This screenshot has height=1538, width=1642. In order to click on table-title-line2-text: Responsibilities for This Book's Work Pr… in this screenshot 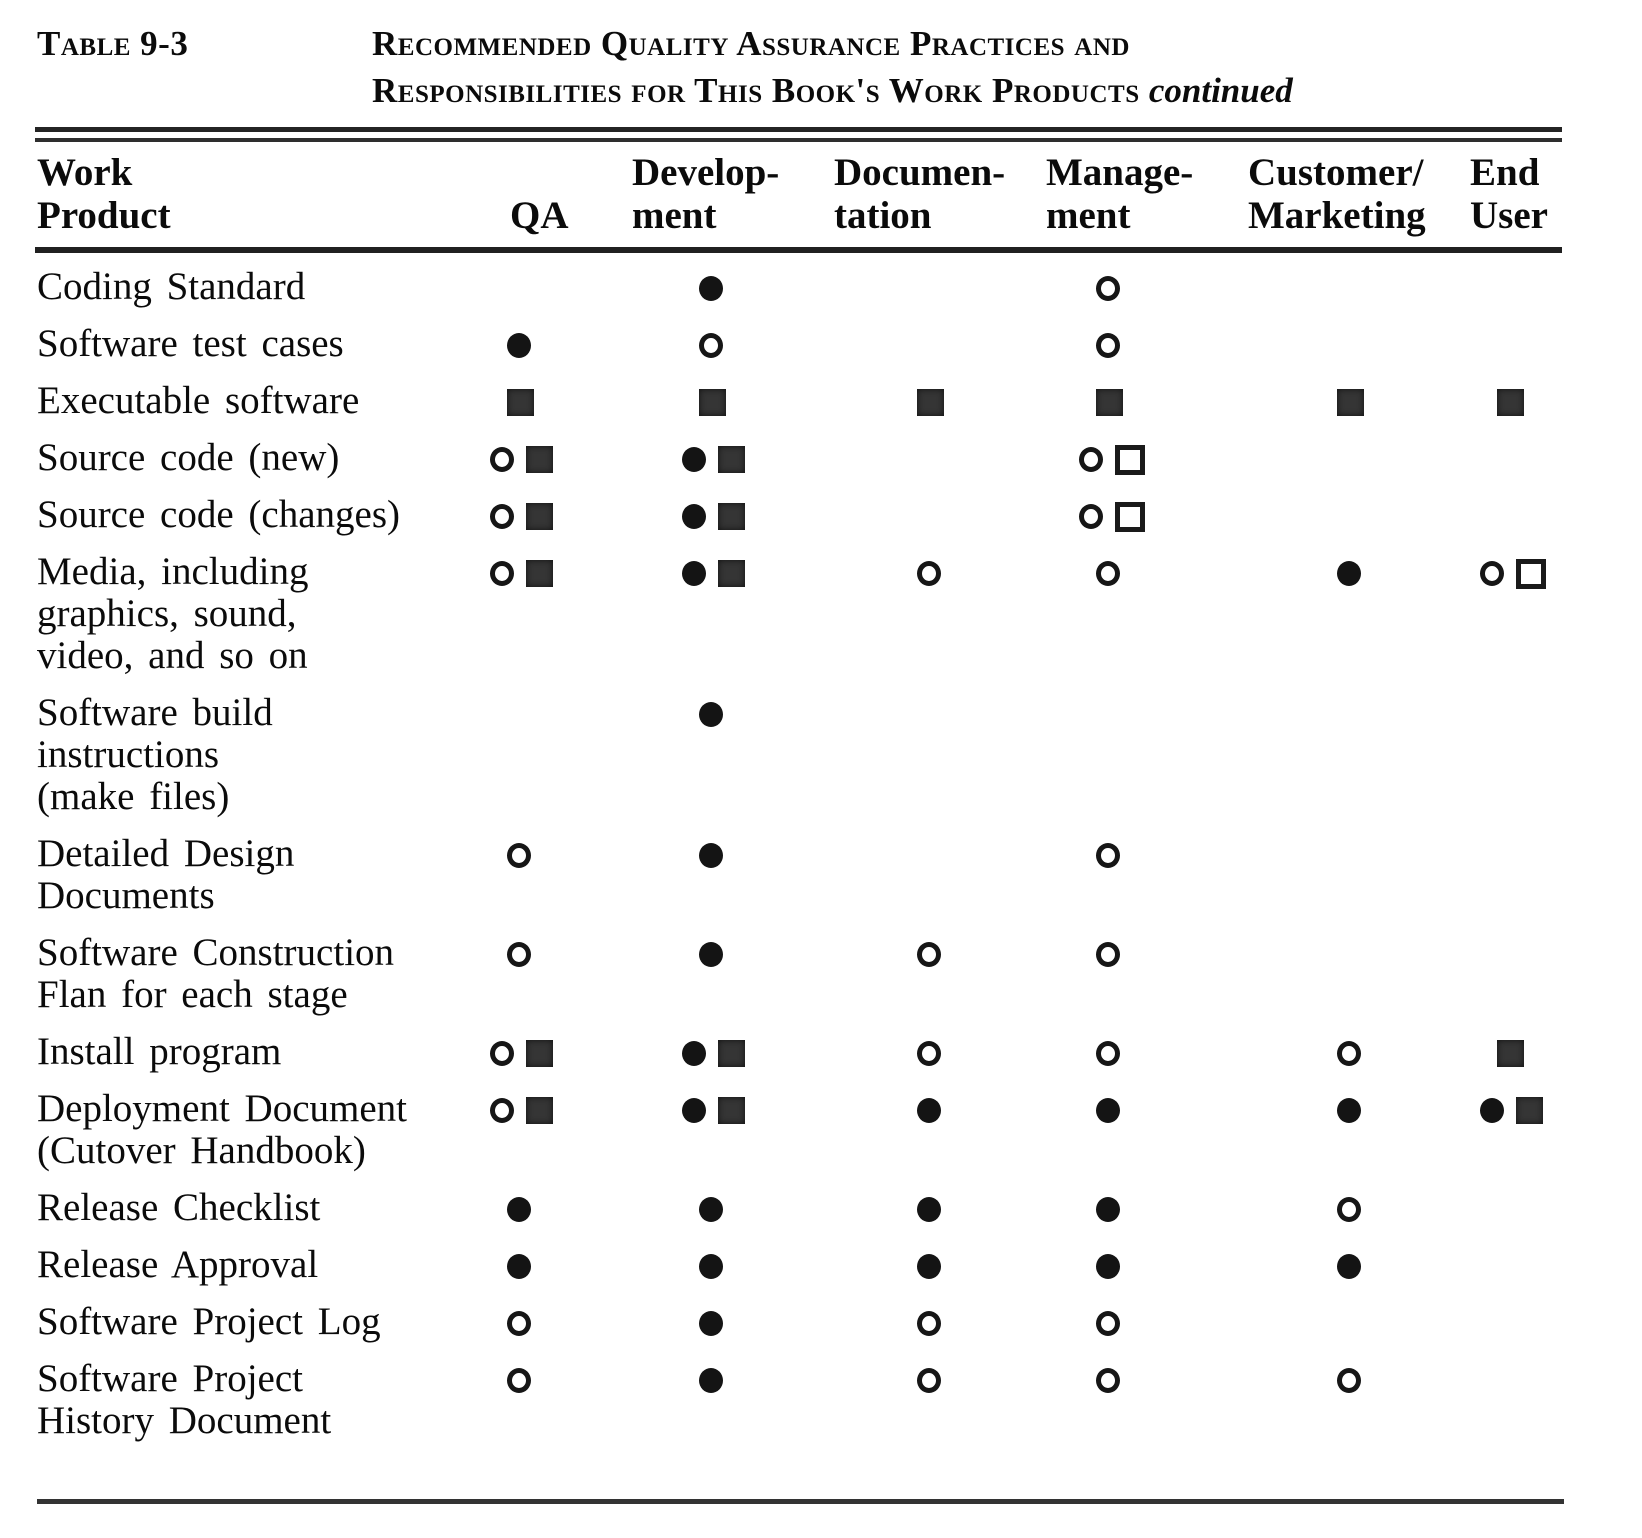, I will do `click(756, 90)`.